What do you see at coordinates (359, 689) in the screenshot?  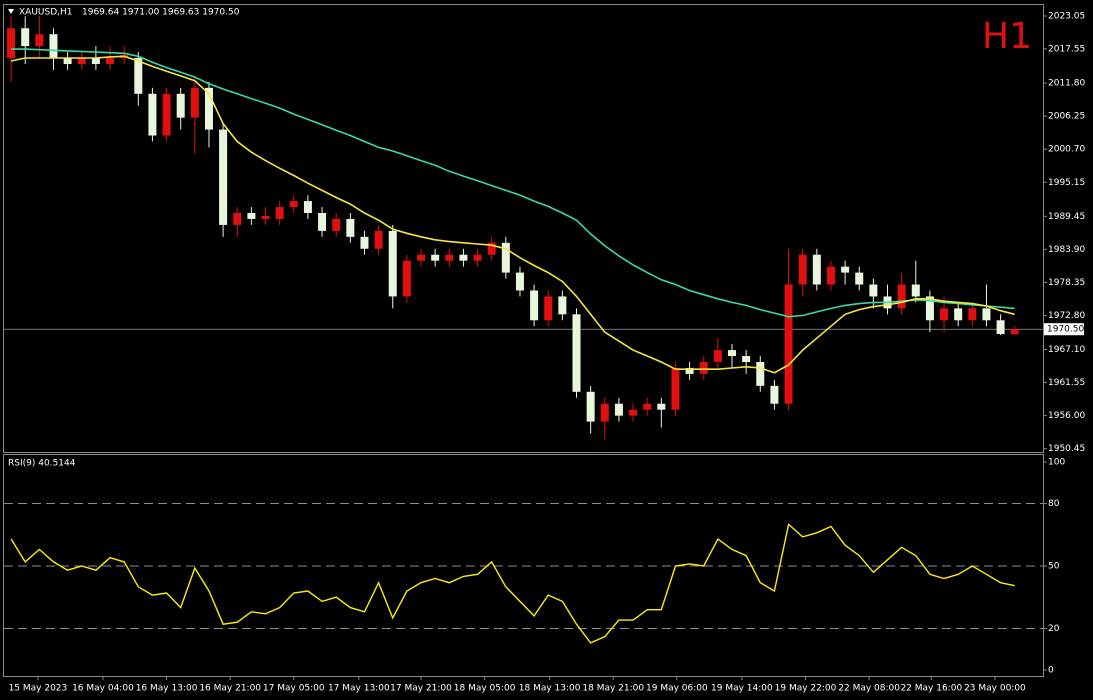 I see `x-tick-label: 17 May 13:00` at bounding box center [359, 689].